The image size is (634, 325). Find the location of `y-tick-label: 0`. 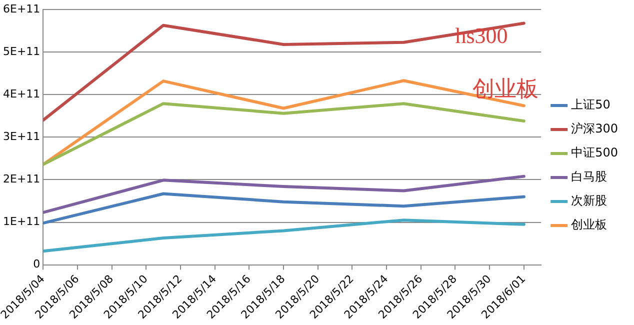

y-tick-label: 0 is located at coordinates (36, 264).